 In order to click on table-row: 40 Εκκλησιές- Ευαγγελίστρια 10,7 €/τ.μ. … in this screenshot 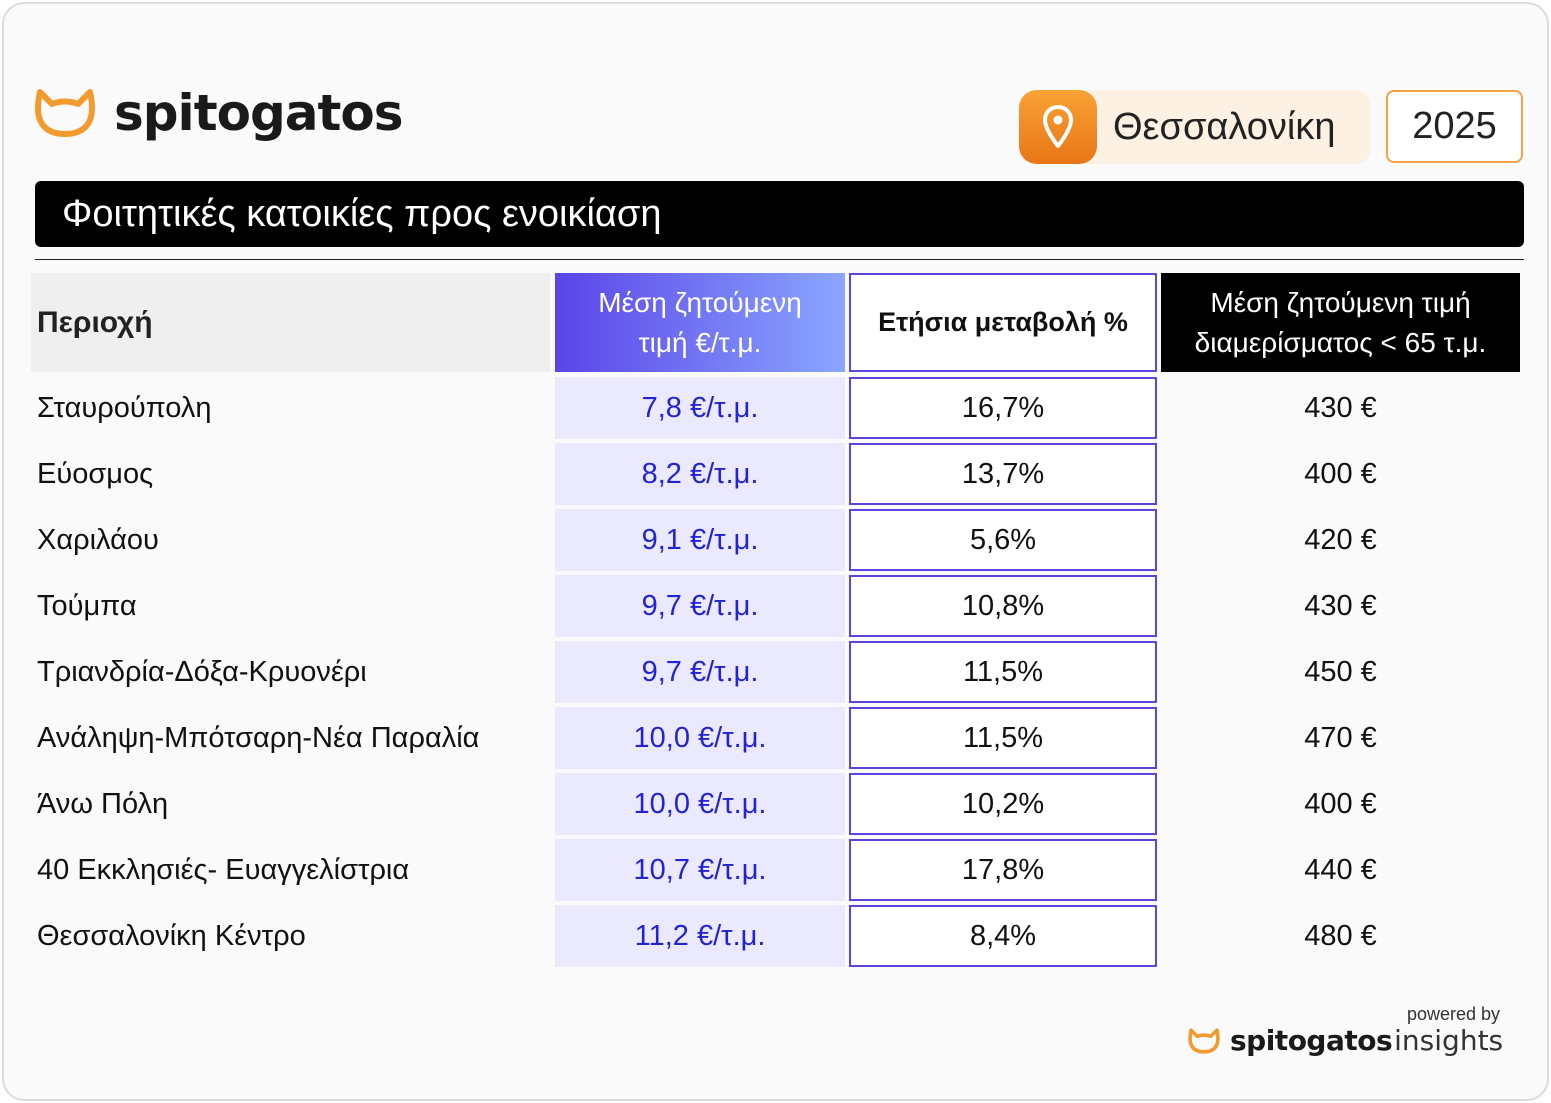, I will do `click(775, 870)`.